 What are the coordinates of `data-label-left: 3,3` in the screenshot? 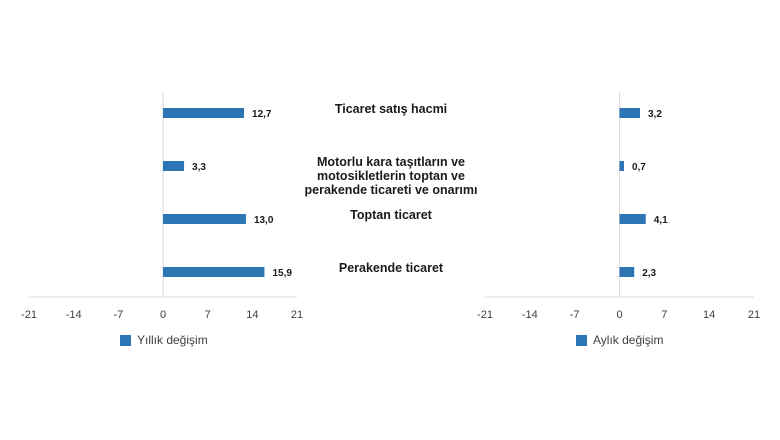 It's located at (199, 167).